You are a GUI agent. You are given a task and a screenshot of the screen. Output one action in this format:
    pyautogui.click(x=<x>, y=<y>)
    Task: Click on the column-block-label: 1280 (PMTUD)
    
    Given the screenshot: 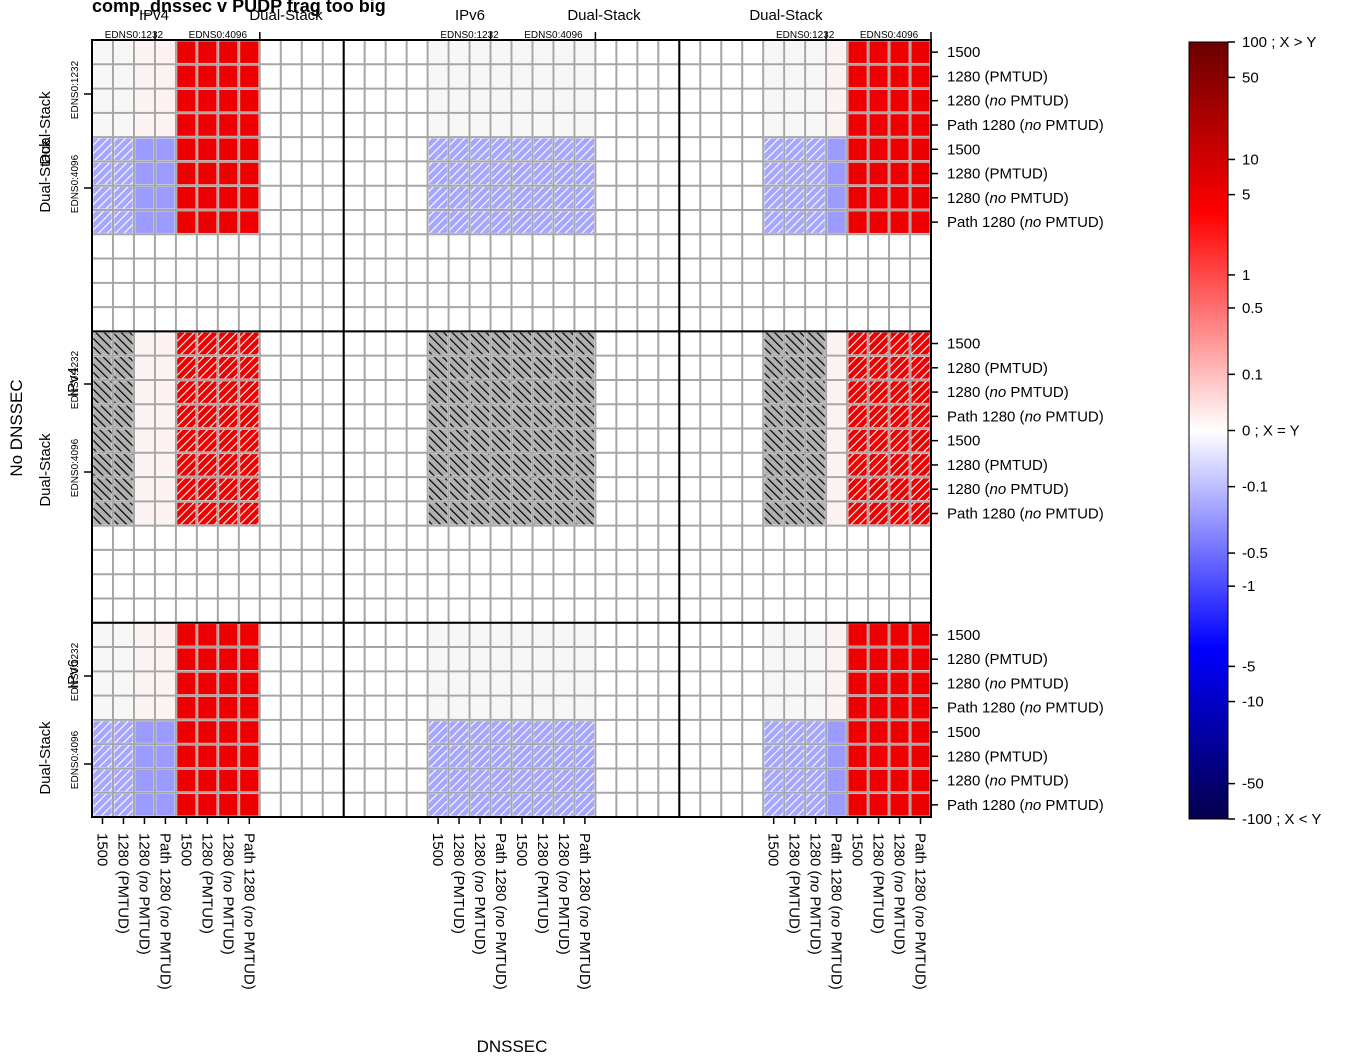 What is the action you would take?
    pyautogui.click(x=122, y=883)
    